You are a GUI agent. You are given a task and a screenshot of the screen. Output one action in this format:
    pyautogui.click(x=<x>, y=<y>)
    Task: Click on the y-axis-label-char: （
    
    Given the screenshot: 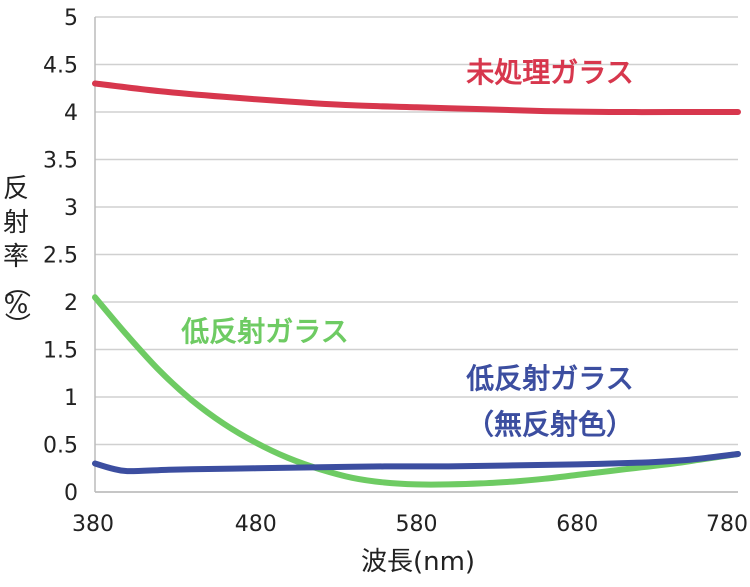 What is the action you would take?
    pyautogui.click(x=16, y=285)
    